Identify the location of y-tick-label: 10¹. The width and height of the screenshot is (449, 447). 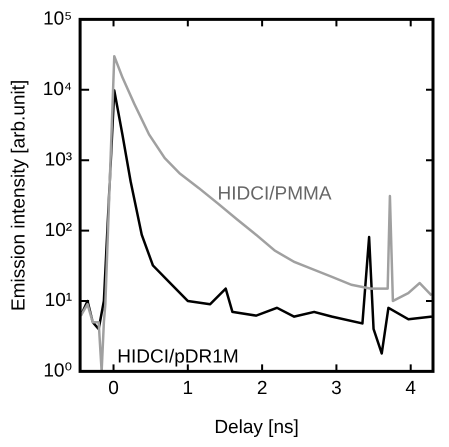
(58, 301).